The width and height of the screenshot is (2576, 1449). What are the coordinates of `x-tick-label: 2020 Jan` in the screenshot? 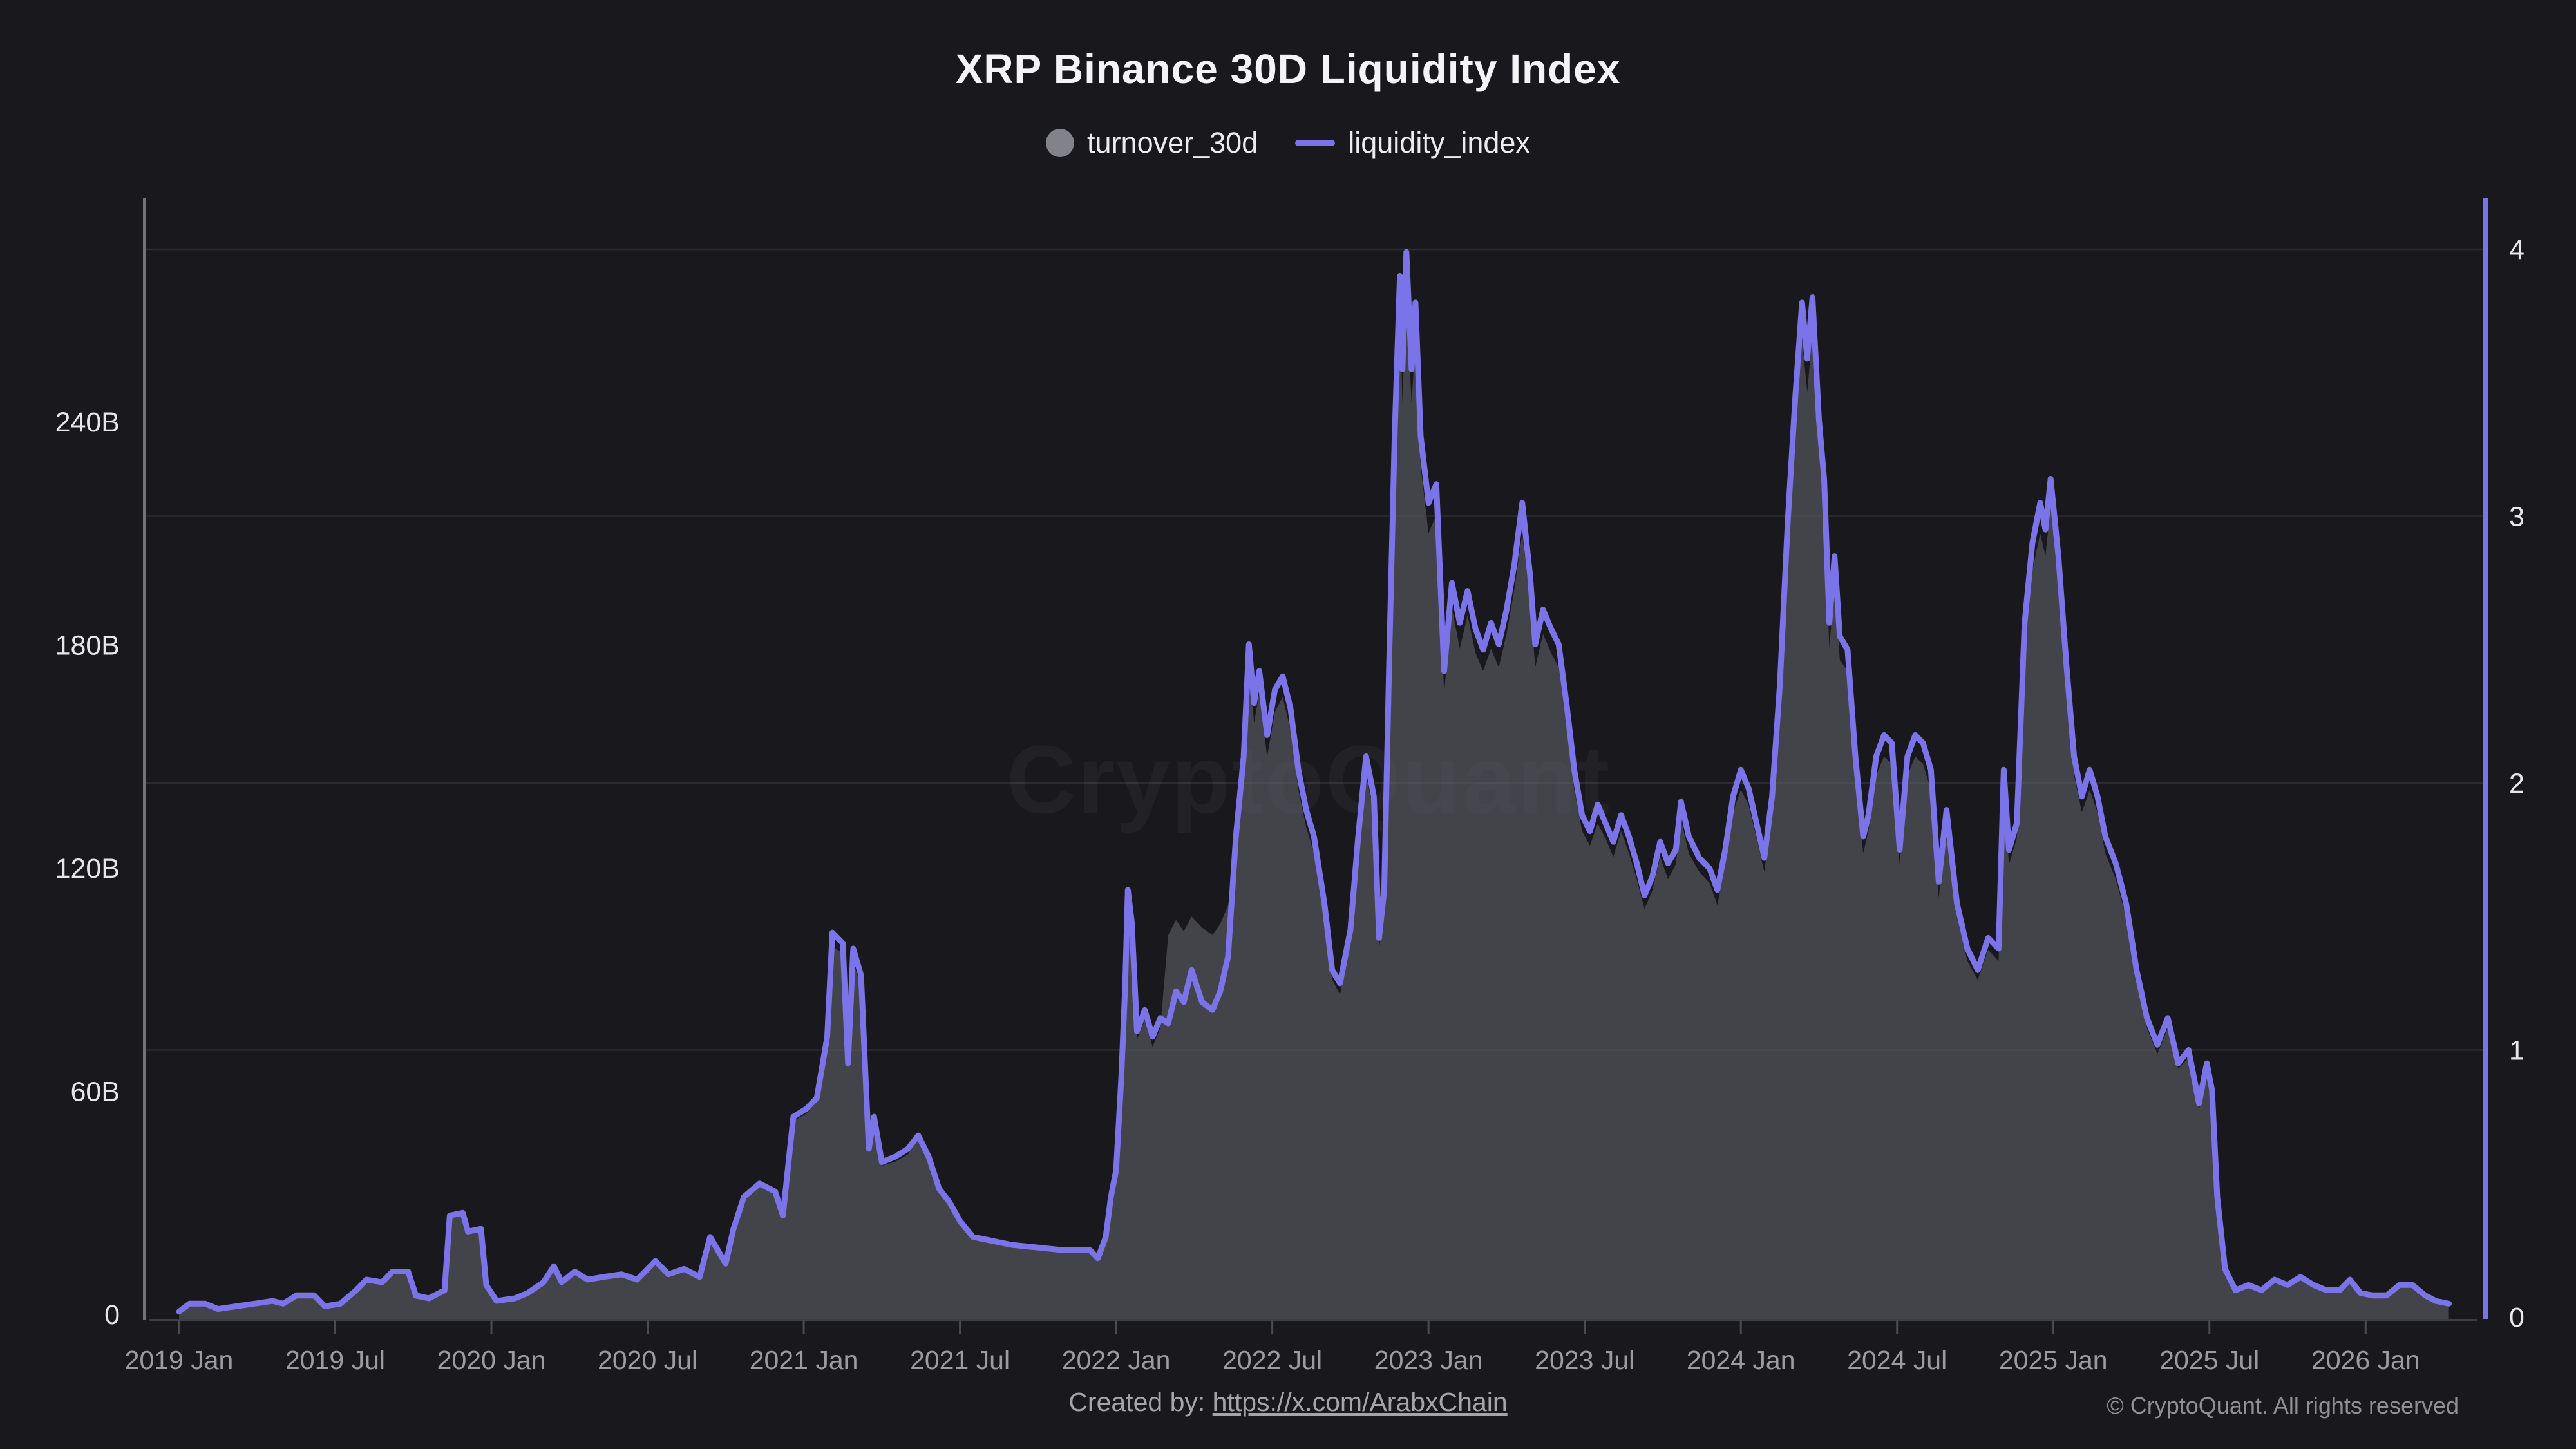 It's located at (492, 1360).